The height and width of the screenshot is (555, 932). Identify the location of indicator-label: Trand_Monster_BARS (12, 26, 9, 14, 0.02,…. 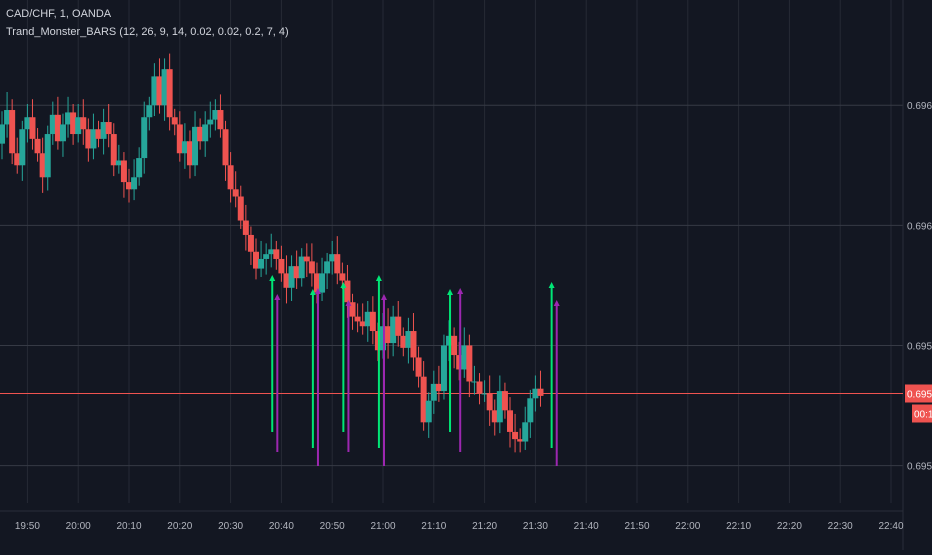
(147, 32).